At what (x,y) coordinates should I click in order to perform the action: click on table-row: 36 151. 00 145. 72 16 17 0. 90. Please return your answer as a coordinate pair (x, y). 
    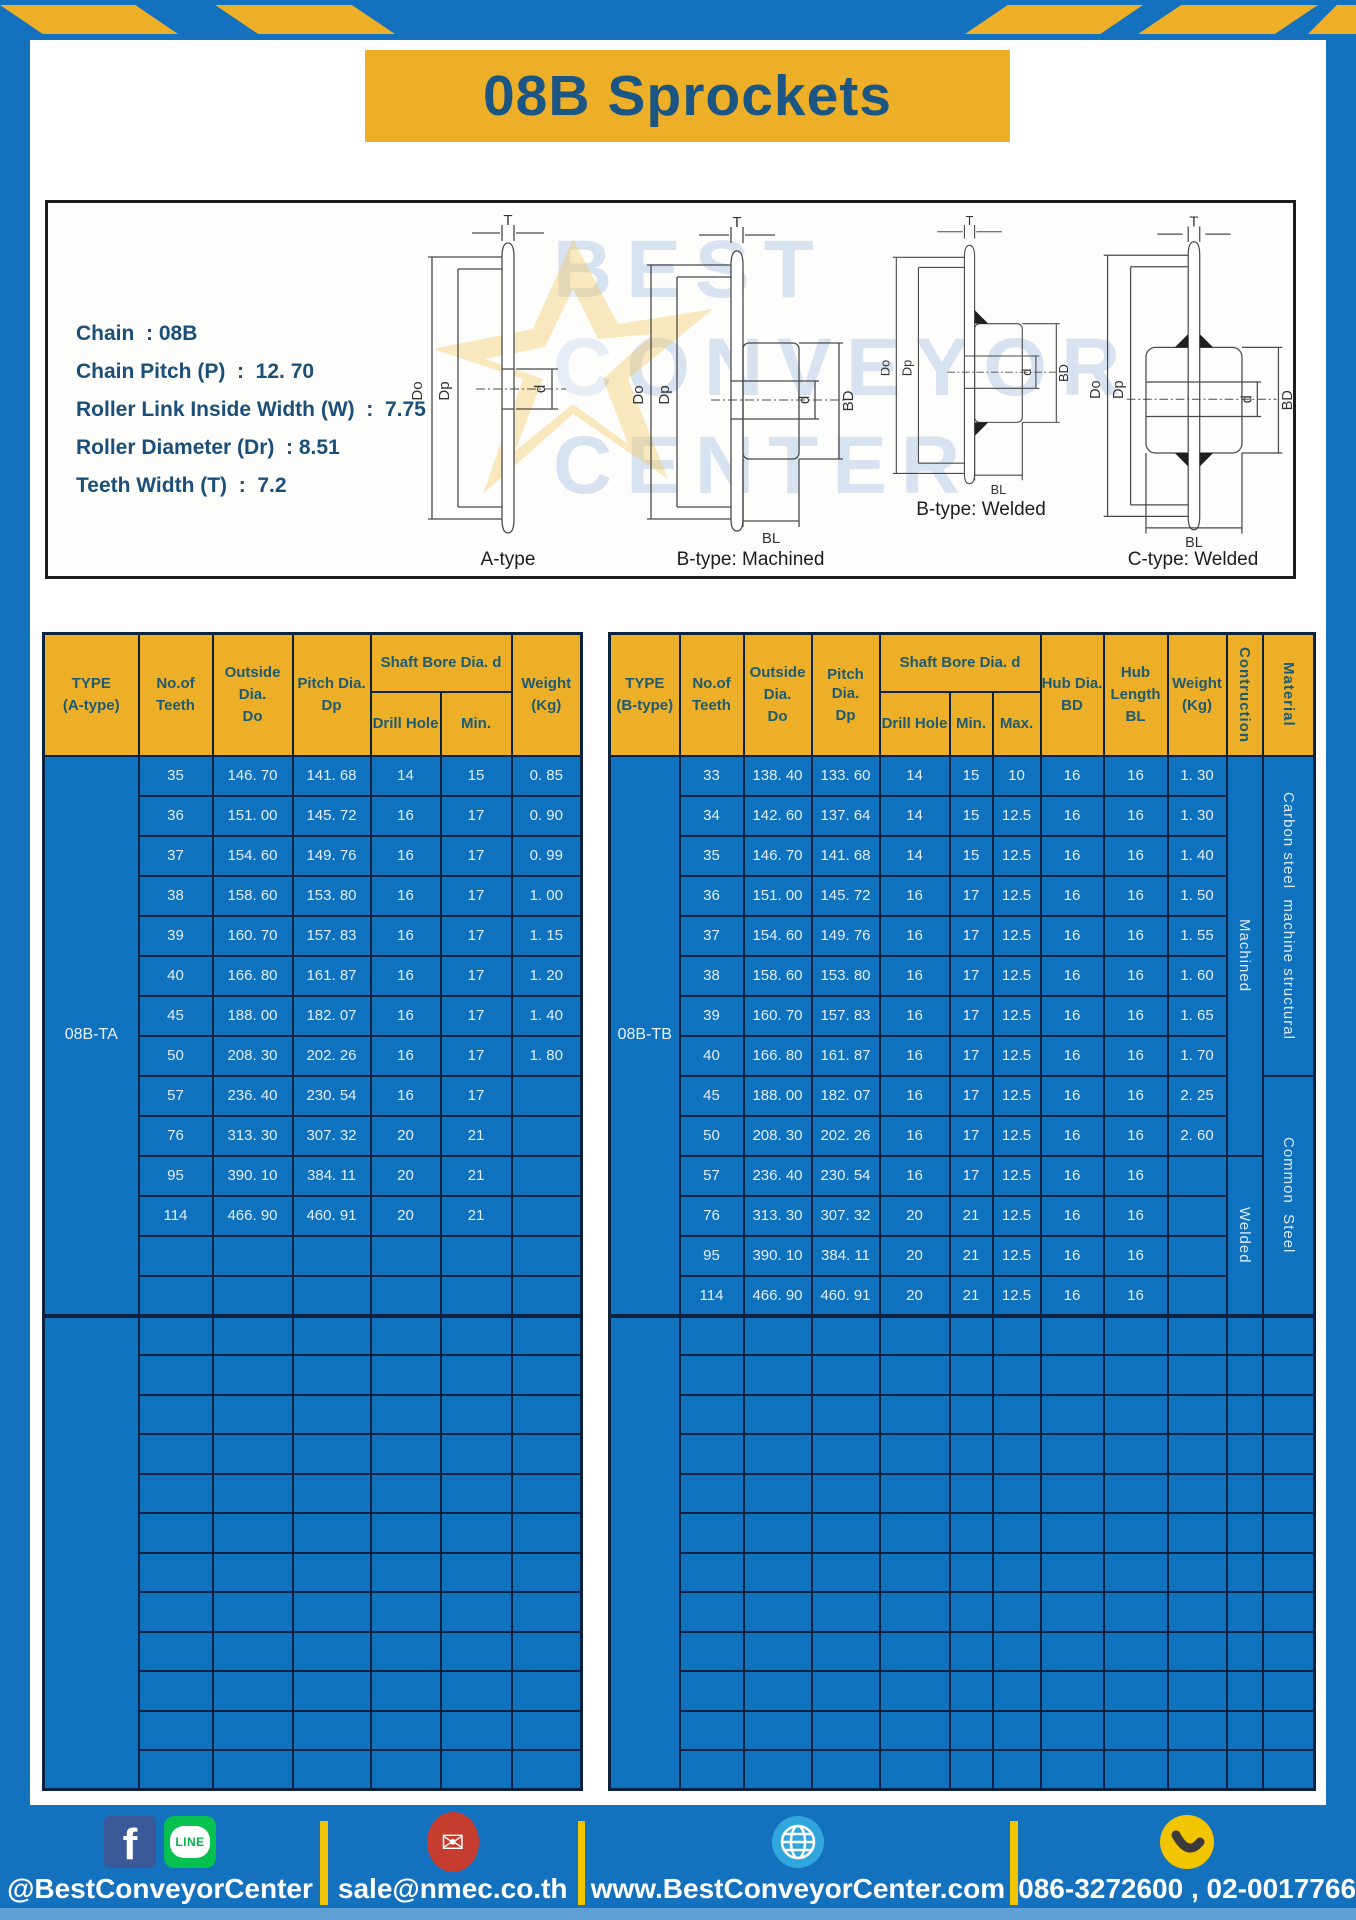
    Looking at the image, I should click on (313, 815).